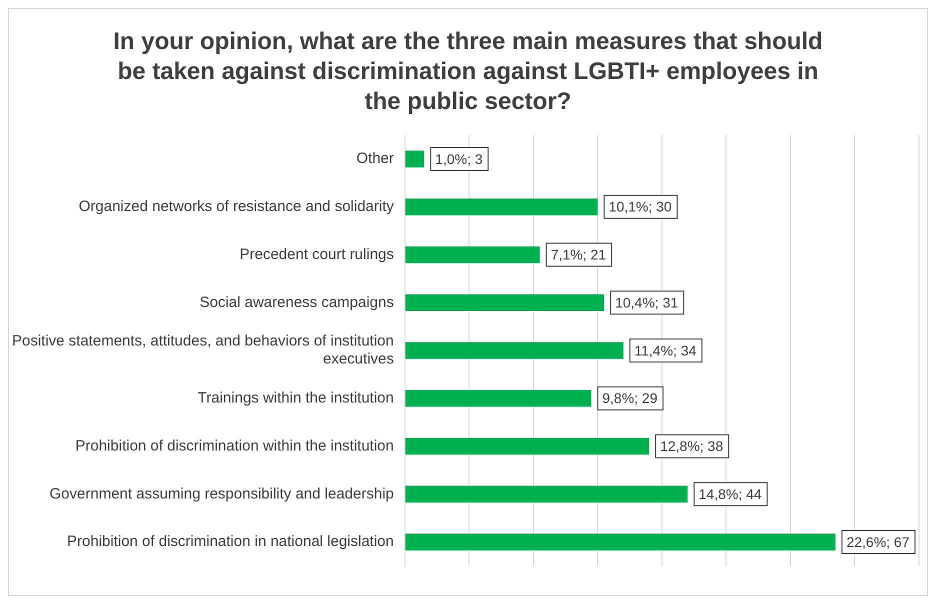 The height and width of the screenshot is (604, 938). I want to click on chart-title: In your opinion, what are the three main measures that should be taken against discrimination against LGBTI+ employees in the public sector?, so click(468, 72).